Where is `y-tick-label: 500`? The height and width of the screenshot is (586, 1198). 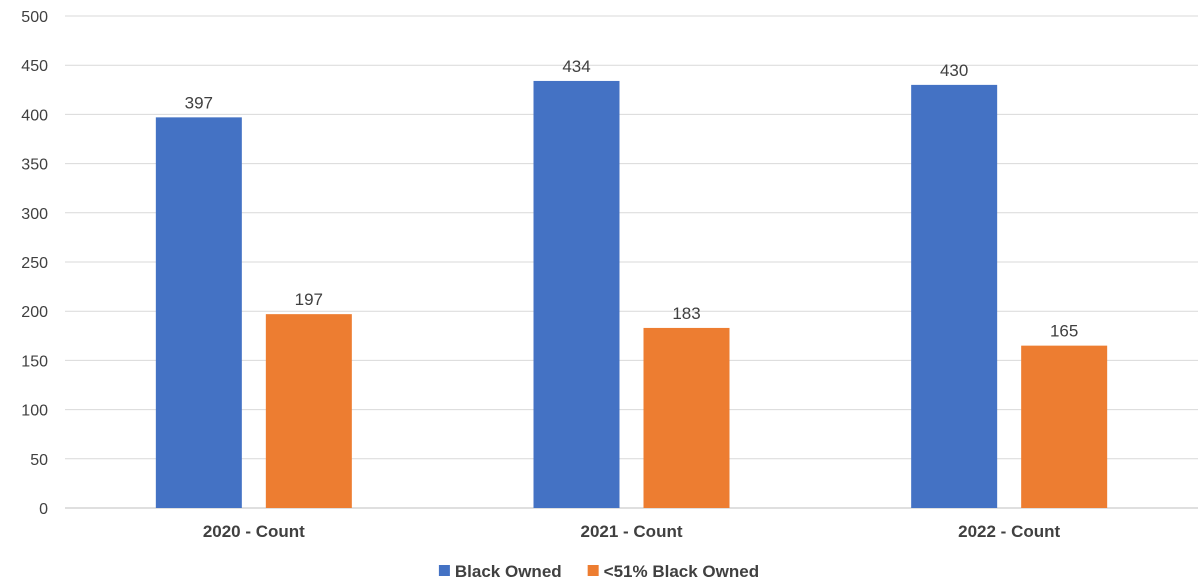 y-tick-label: 500 is located at coordinates (34, 17).